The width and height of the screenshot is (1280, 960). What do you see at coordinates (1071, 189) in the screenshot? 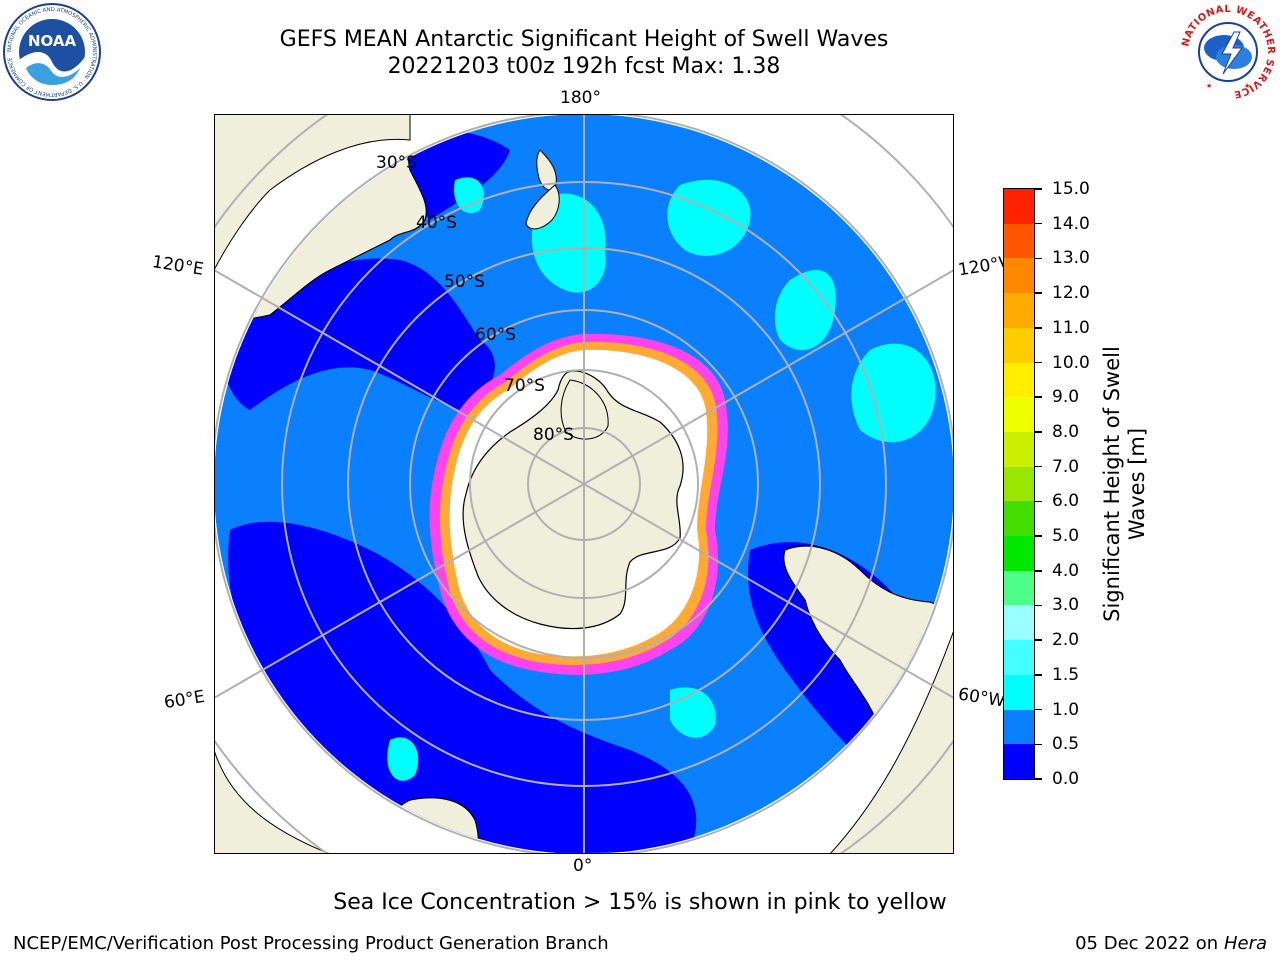
I see `colorbar-tick-label: 15.0` at bounding box center [1071, 189].